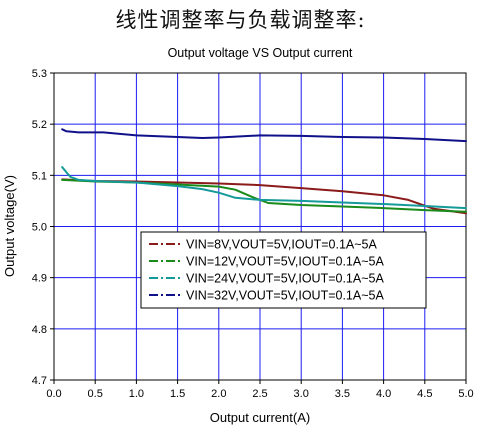 This screenshot has height=429, width=481. What do you see at coordinates (39, 74) in the screenshot?
I see `y-tick-label: 5.3` at bounding box center [39, 74].